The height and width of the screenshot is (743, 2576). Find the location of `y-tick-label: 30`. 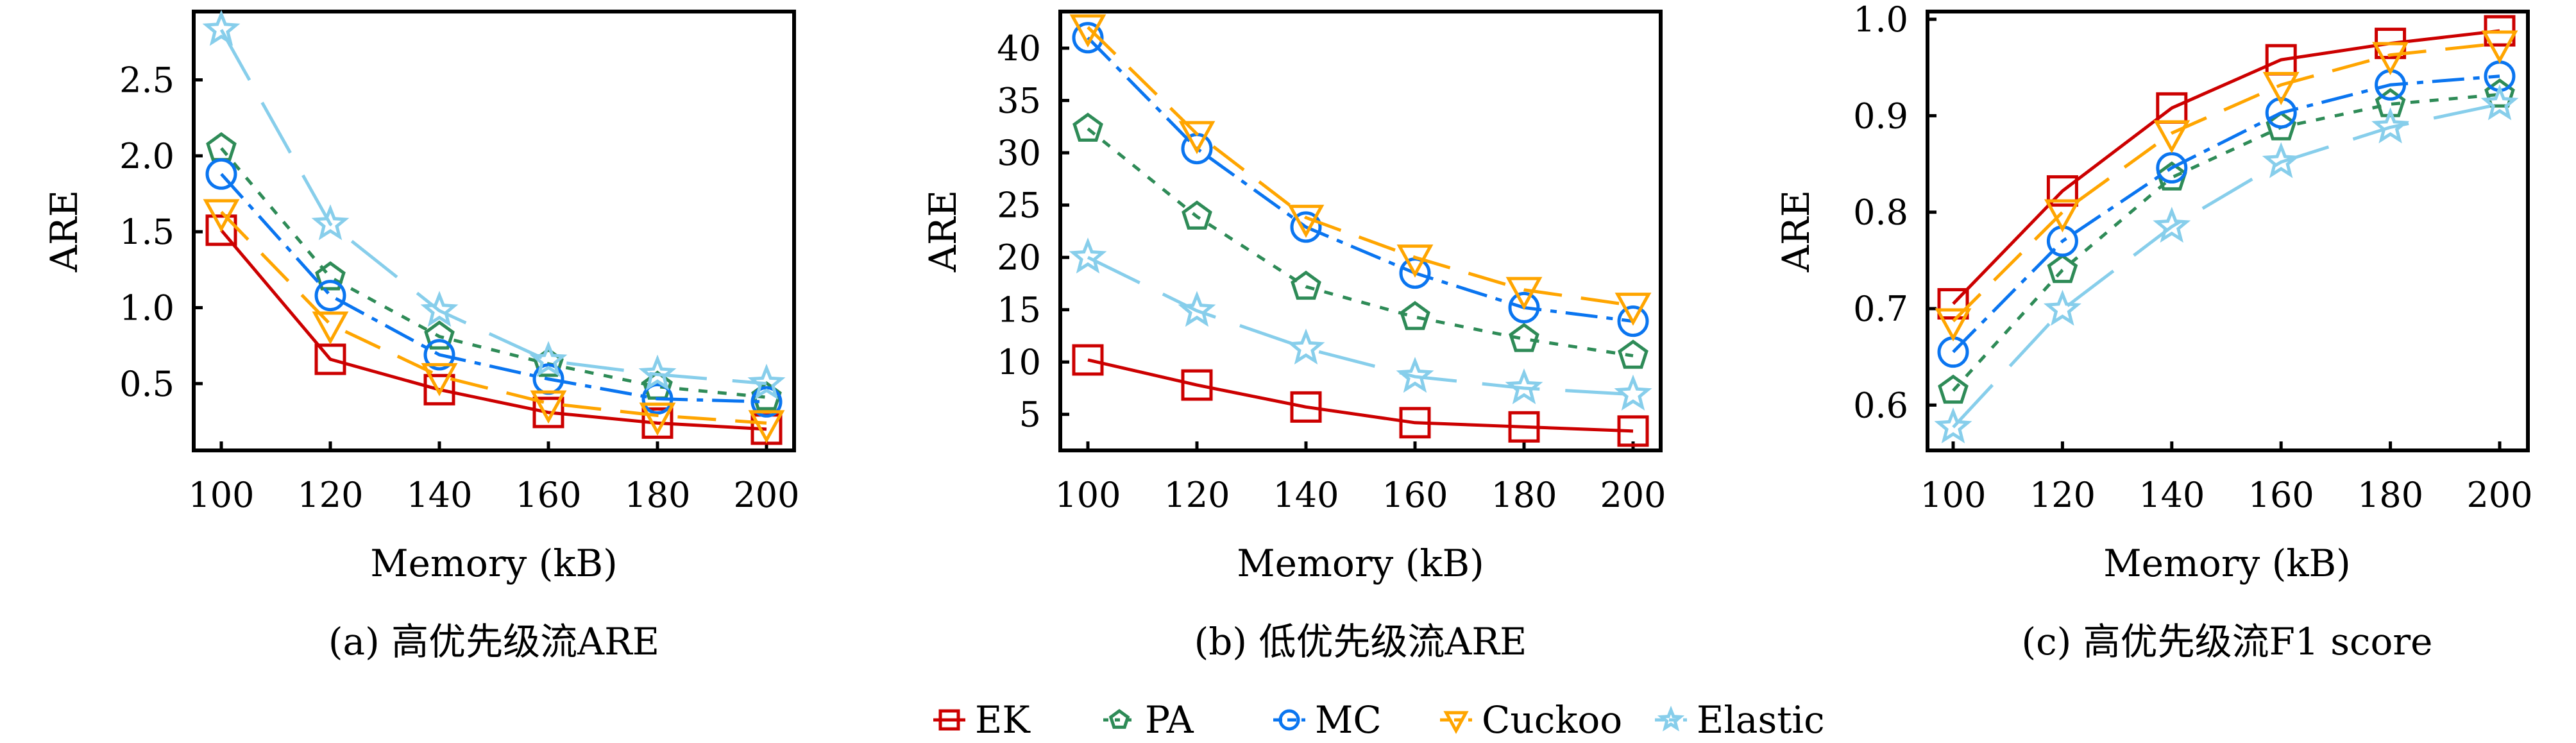

y-tick-label: 30 is located at coordinates (1019, 153).